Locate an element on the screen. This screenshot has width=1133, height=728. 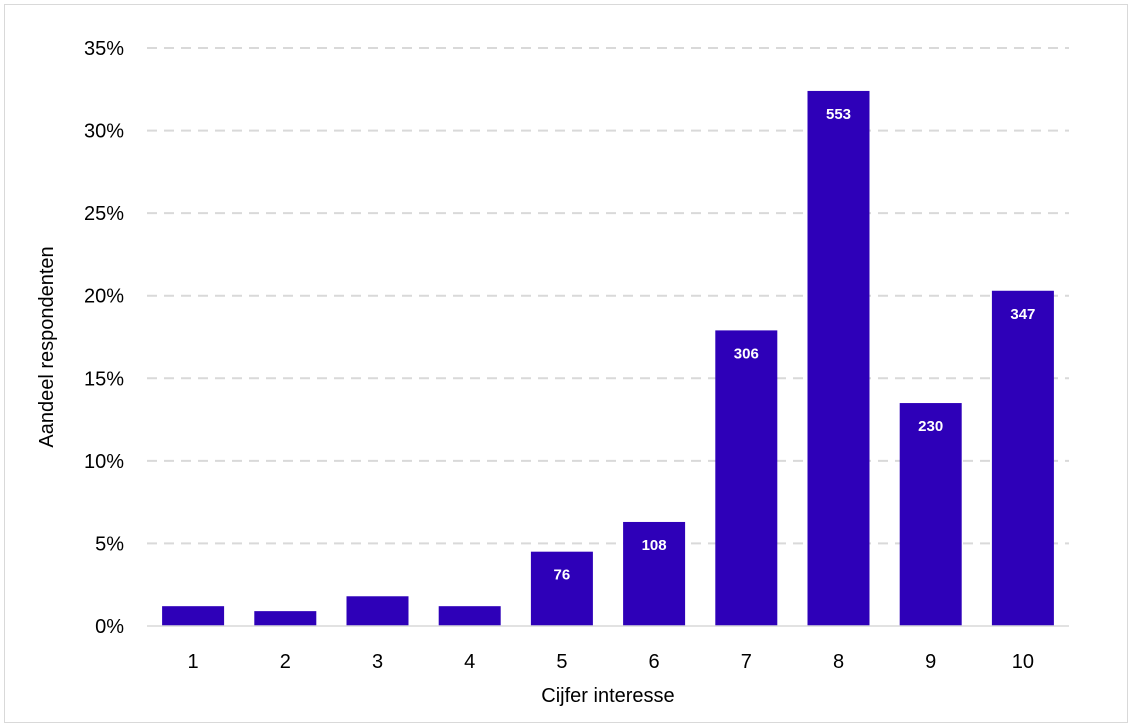
x-tick-label: 1 is located at coordinates (193, 662).